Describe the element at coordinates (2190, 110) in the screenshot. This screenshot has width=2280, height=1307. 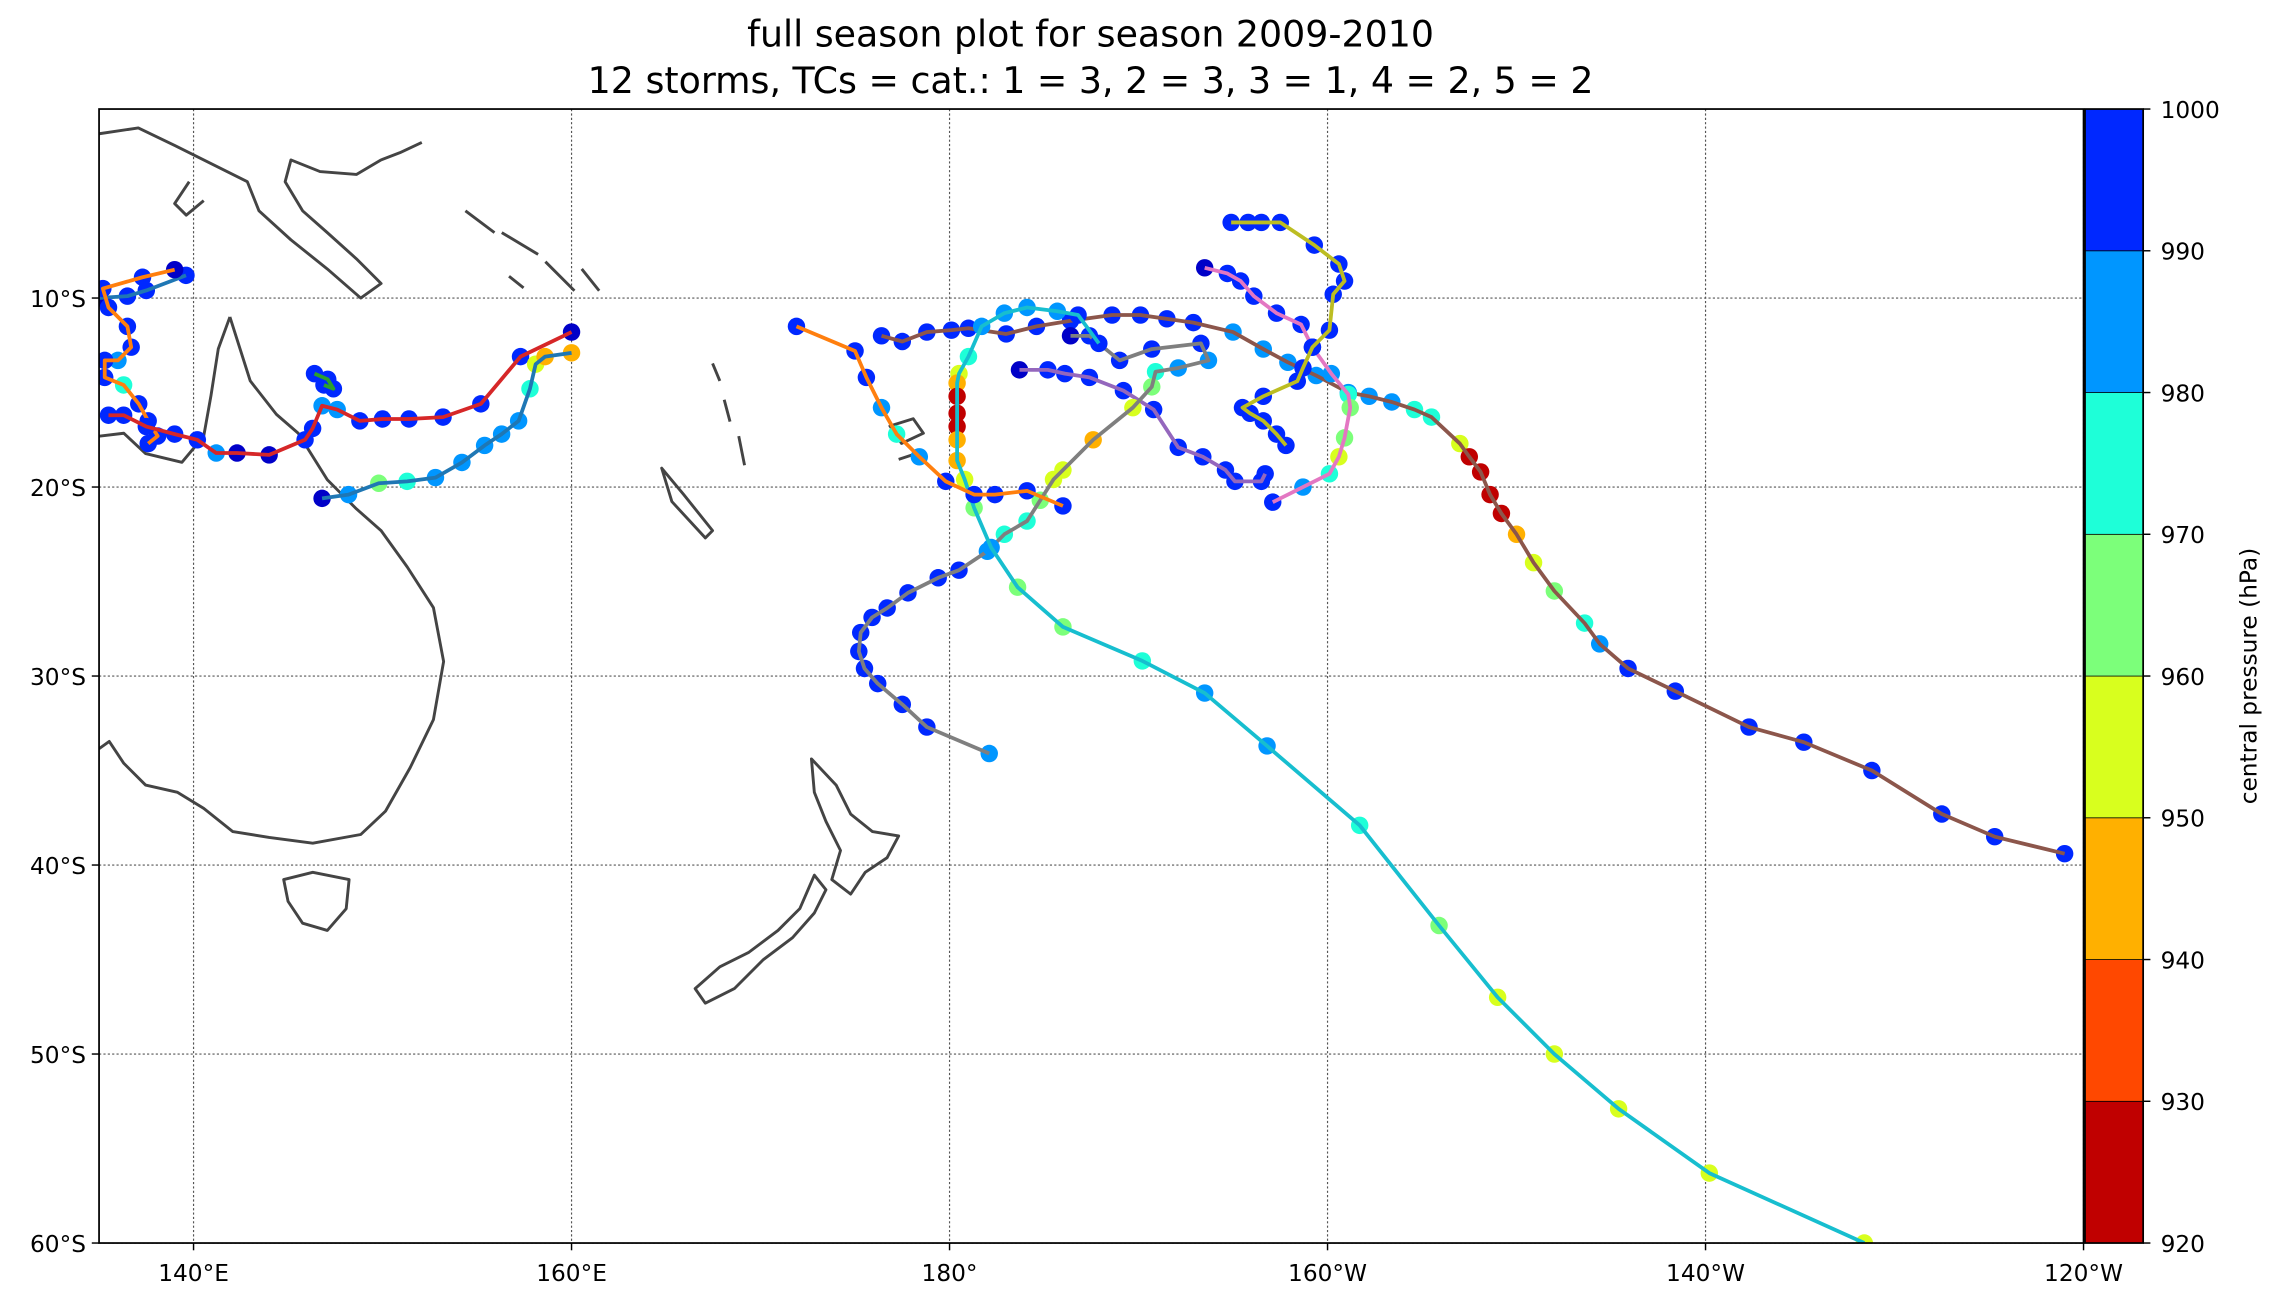
I see `colorbar-tick-label: 1000` at that location.